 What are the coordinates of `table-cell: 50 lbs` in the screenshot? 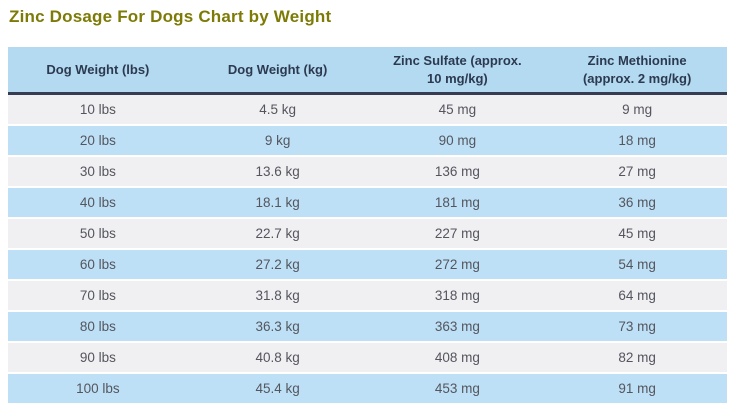 It's located at (98, 233).